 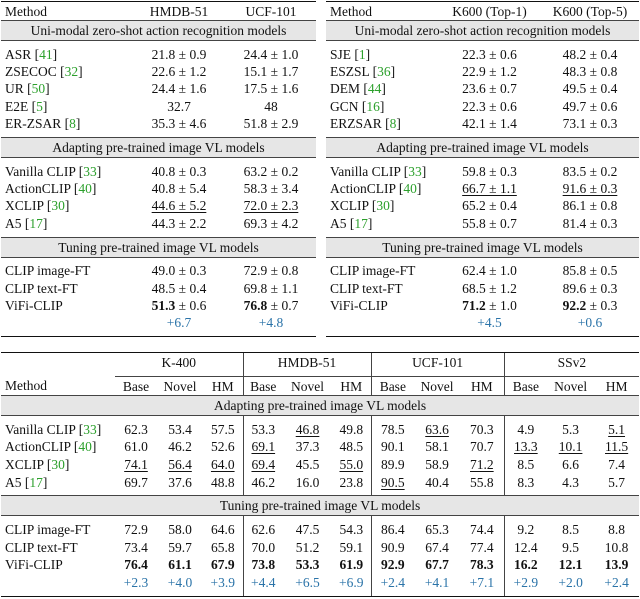 I want to click on value-cell: 6.6, so click(x=570, y=465).